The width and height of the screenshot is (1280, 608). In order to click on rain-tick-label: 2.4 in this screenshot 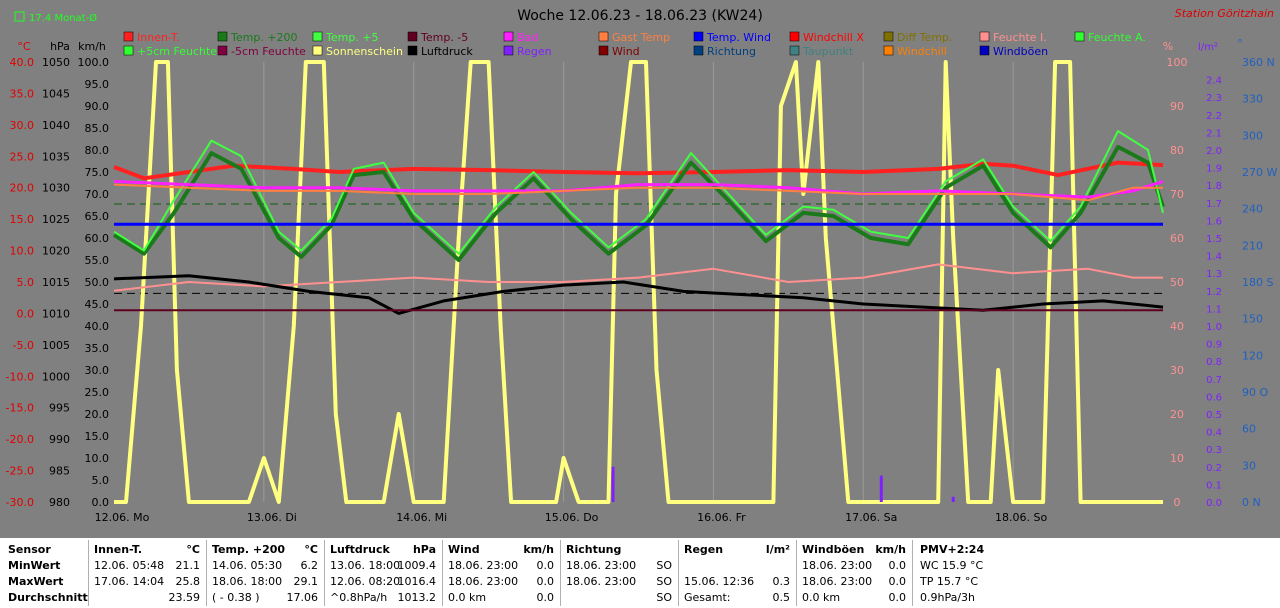, I will do `click(1214, 81)`.